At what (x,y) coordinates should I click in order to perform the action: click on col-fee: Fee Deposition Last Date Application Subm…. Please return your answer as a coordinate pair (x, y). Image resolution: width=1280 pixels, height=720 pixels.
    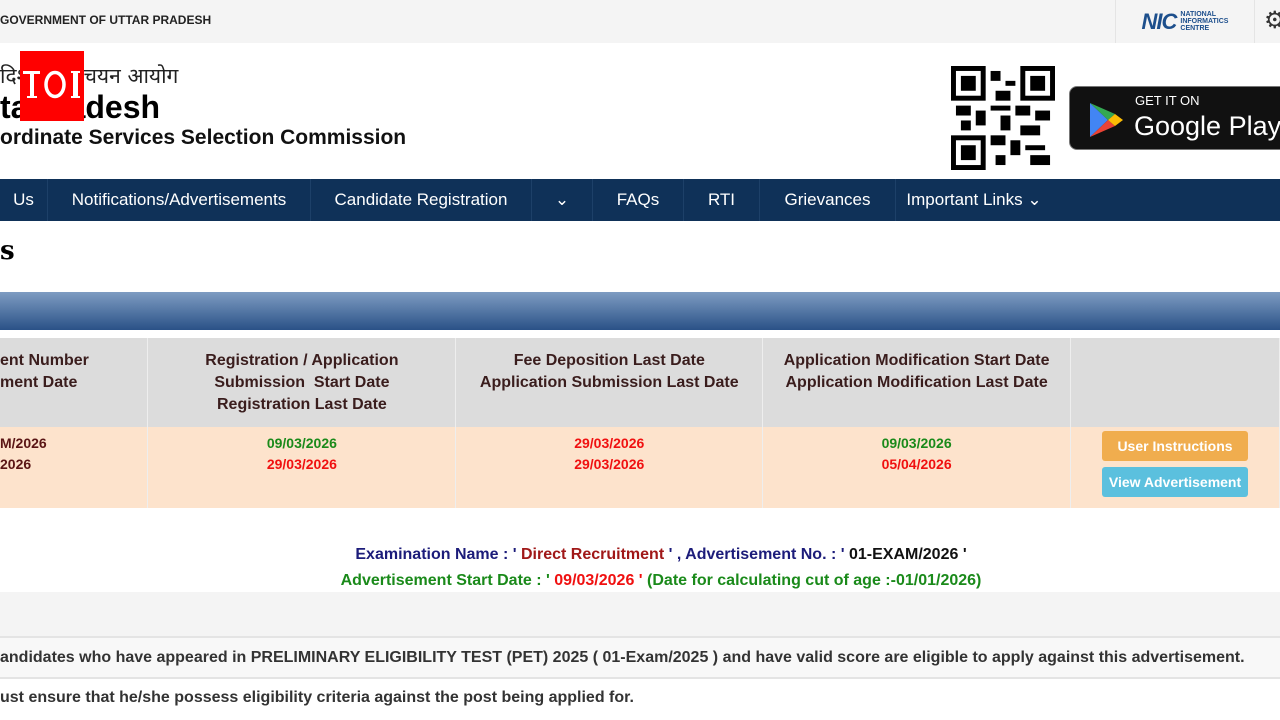
    Looking at the image, I should click on (609, 382).